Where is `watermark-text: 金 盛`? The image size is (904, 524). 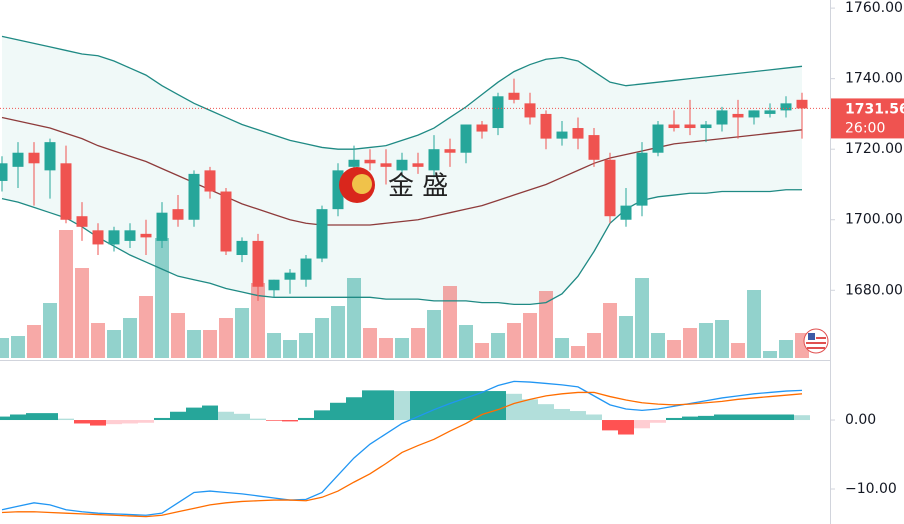
watermark-text: 金 盛 is located at coordinates (418, 187).